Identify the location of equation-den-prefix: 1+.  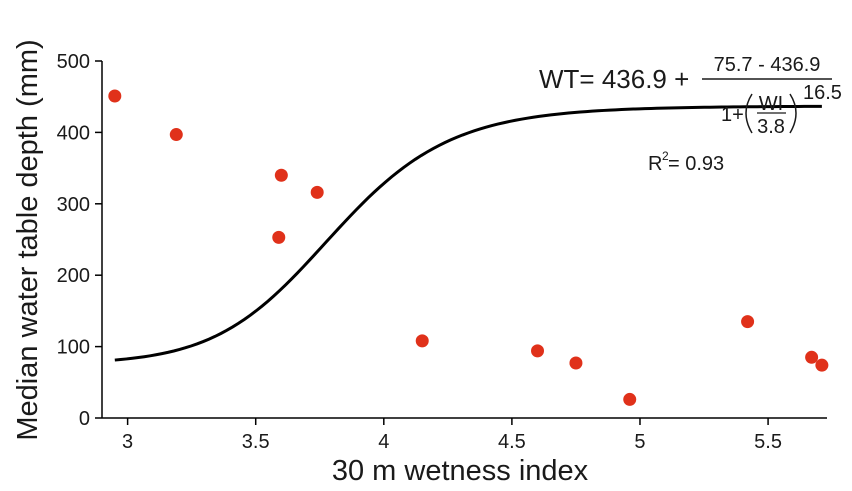
(732, 115).